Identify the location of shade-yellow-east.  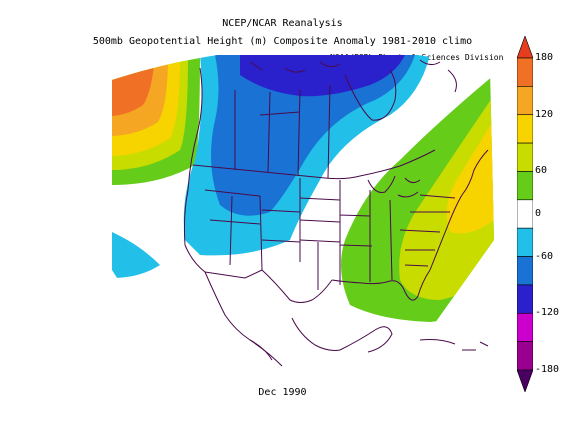
(470, 177).